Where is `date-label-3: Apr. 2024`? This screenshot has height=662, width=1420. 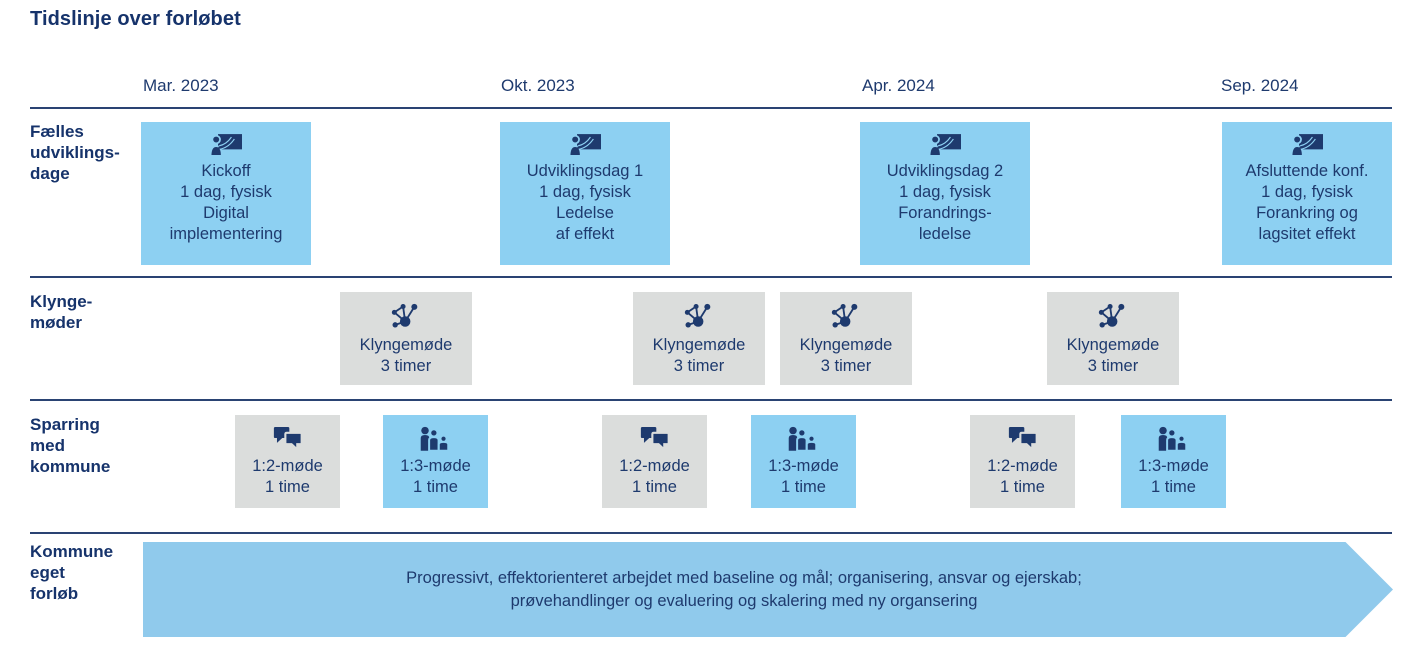 date-label-3: Apr. 2024 is located at coordinates (898, 85).